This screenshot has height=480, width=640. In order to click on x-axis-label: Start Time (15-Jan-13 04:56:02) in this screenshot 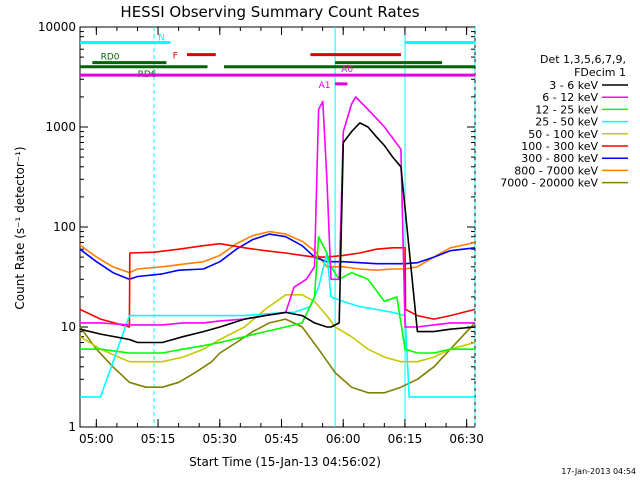, I will do `click(285, 462)`.